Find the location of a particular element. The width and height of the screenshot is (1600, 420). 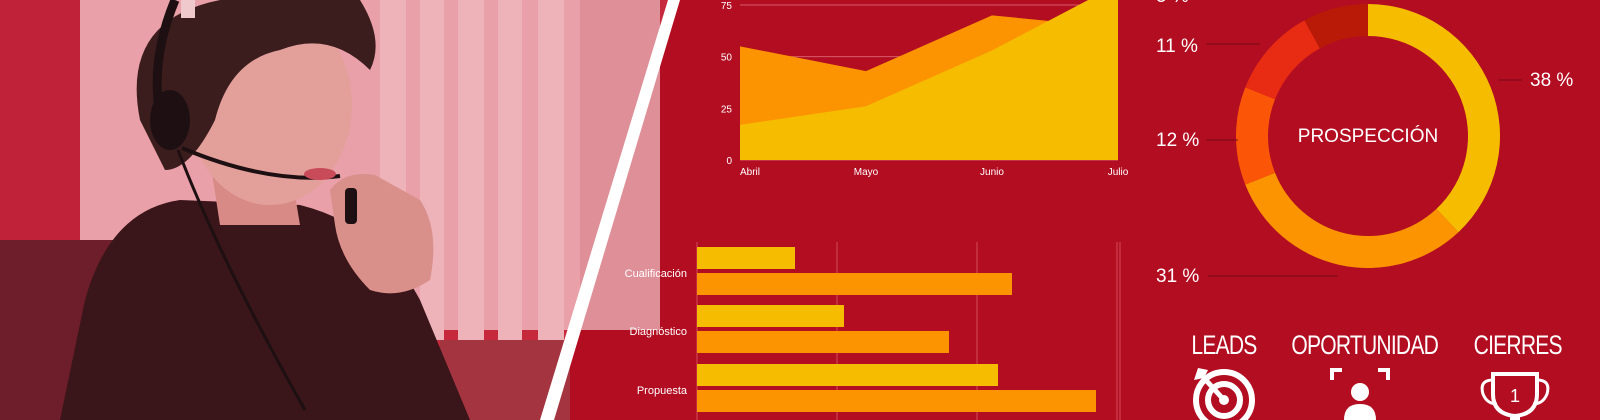

area-x-tick: Abril is located at coordinates (750, 172).